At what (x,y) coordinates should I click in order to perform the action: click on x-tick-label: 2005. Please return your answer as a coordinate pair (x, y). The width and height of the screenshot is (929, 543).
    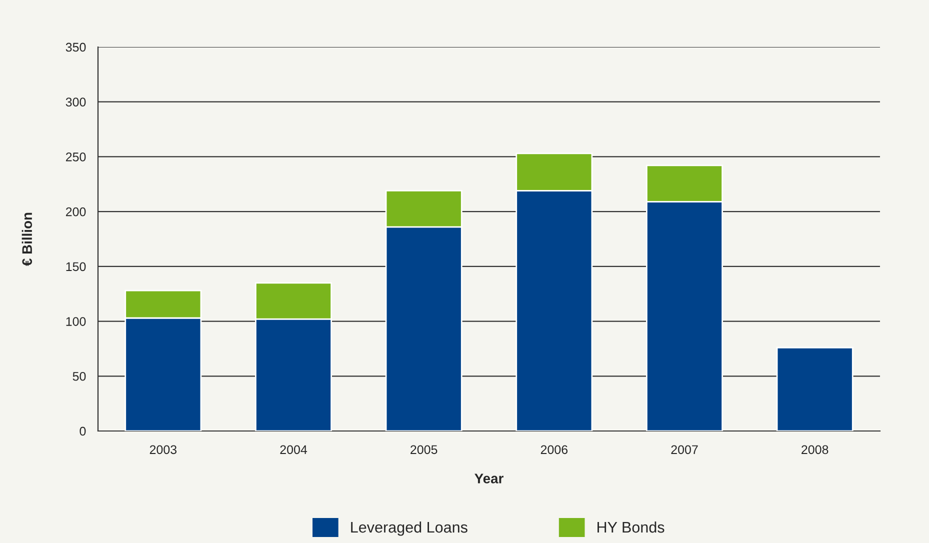
    Looking at the image, I should click on (424, 449).